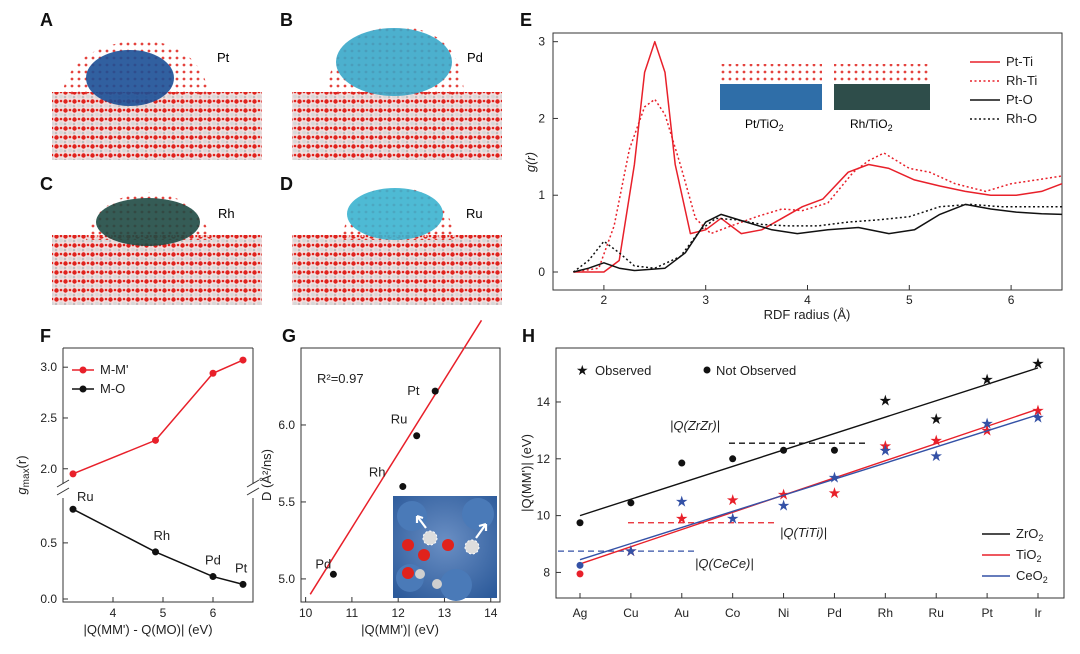  What do you see at coordinates (834, 613) in the screenshot?
I see `x-tick-label: Pd` at bounding box center [834, 613].